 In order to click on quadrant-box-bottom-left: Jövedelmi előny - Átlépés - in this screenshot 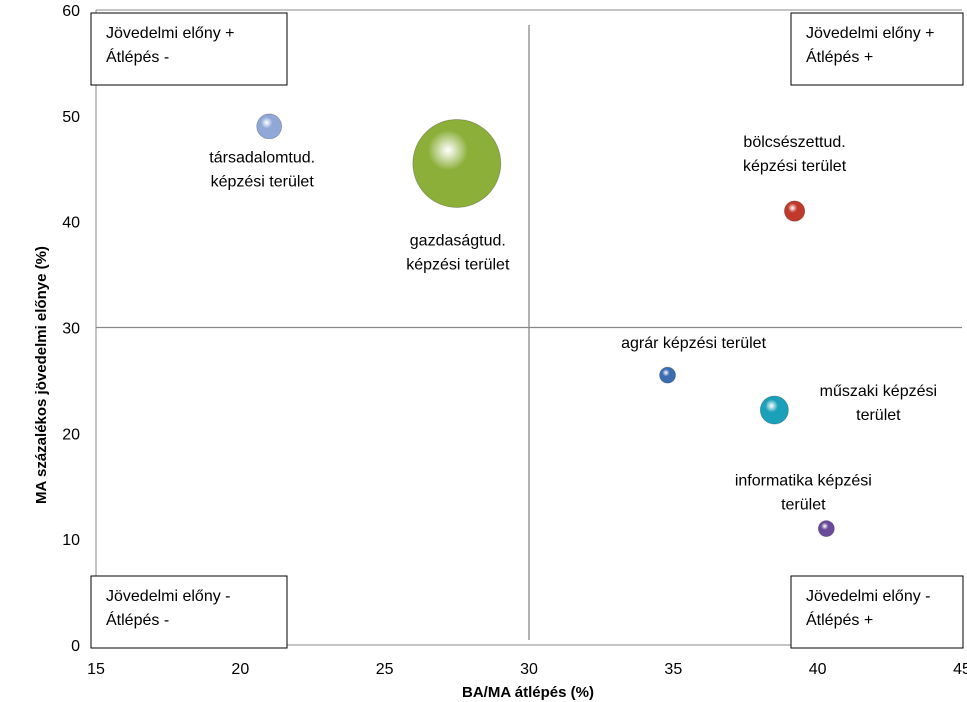, I will do `click(189, 612)`.